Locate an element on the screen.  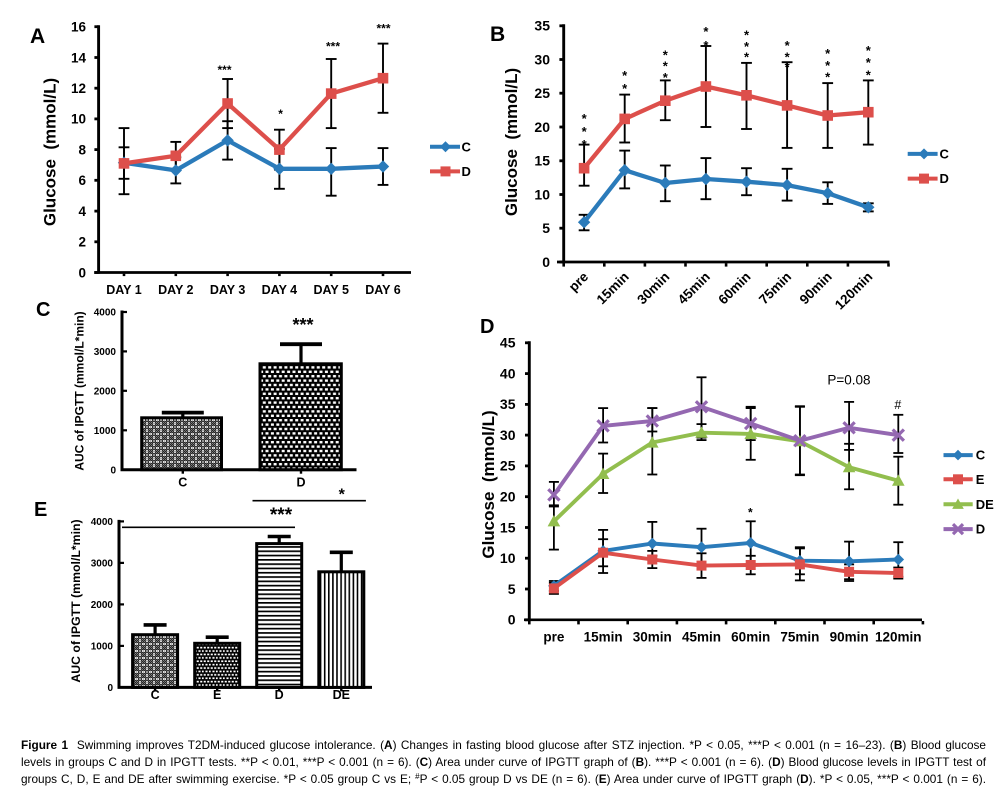
svg-text: DAY 3 is located at coordinates (227, 290).